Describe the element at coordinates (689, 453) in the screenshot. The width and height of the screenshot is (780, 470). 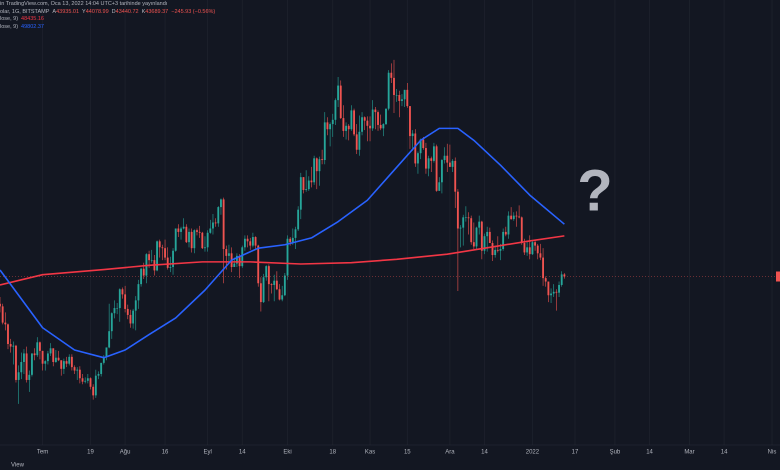
I see `x-tick-label: Mar` at that location.